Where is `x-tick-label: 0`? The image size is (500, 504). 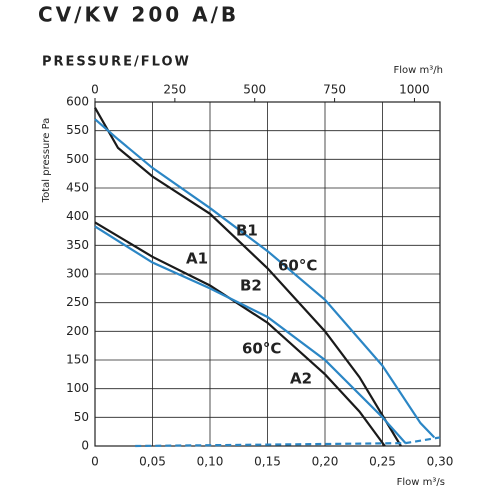
x-tick-label: 0 is located at coordinates (95, 462).